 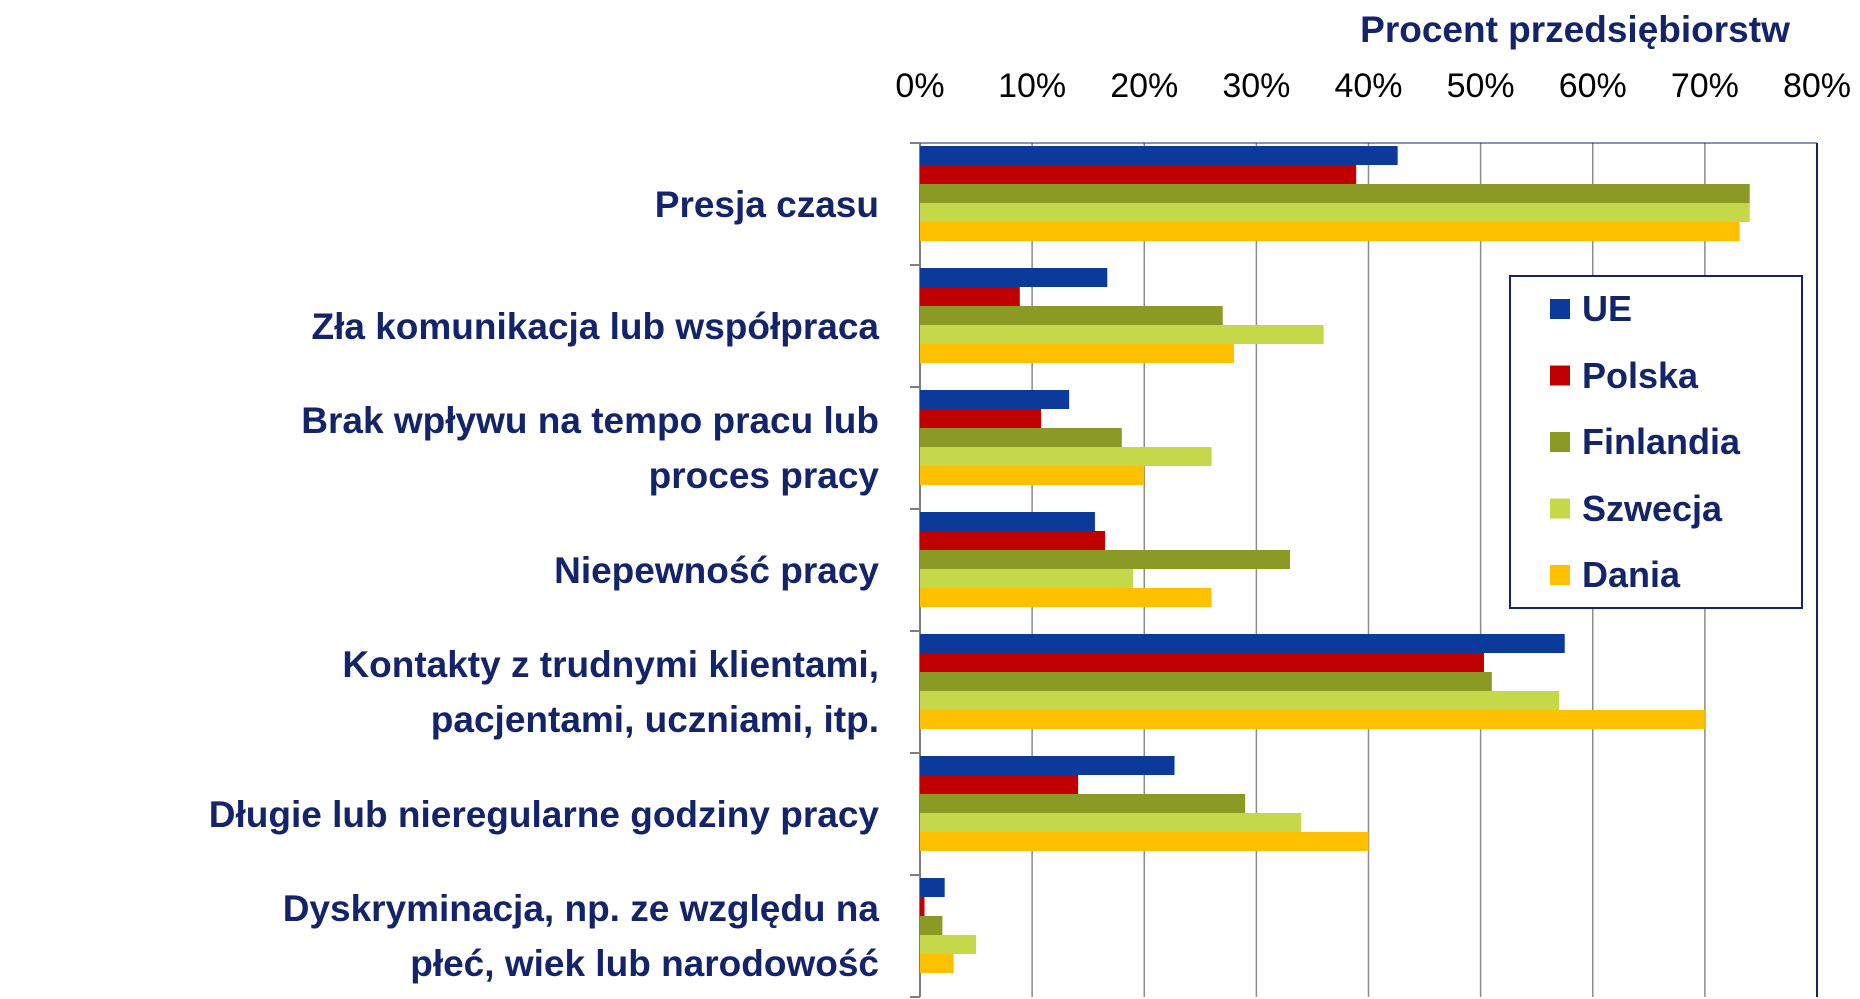 What do you see at coordinates (1368, 86) in the screenshot?
I see `x-tick-label: 40%` at bounding box center [1368, 86].